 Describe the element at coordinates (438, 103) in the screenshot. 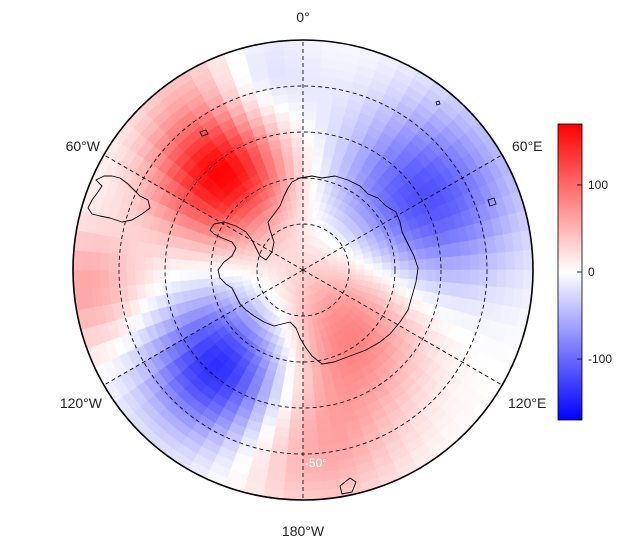

I see `island-bouvet` at that location.